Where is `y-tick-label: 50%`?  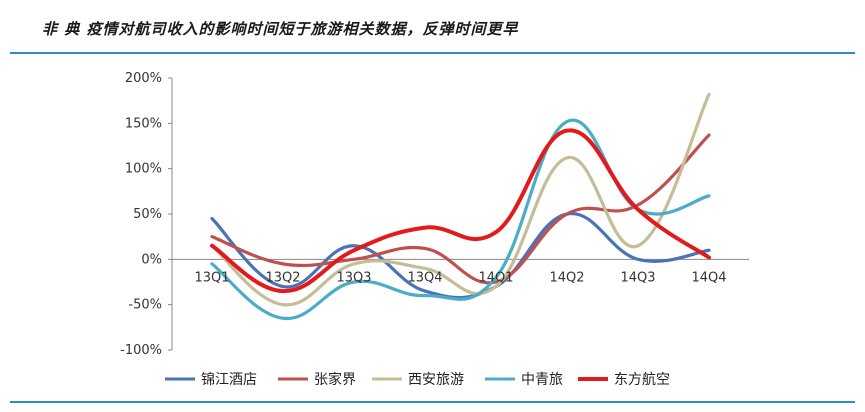
y-tick-label: 50% is located at coordinates (147, 214).